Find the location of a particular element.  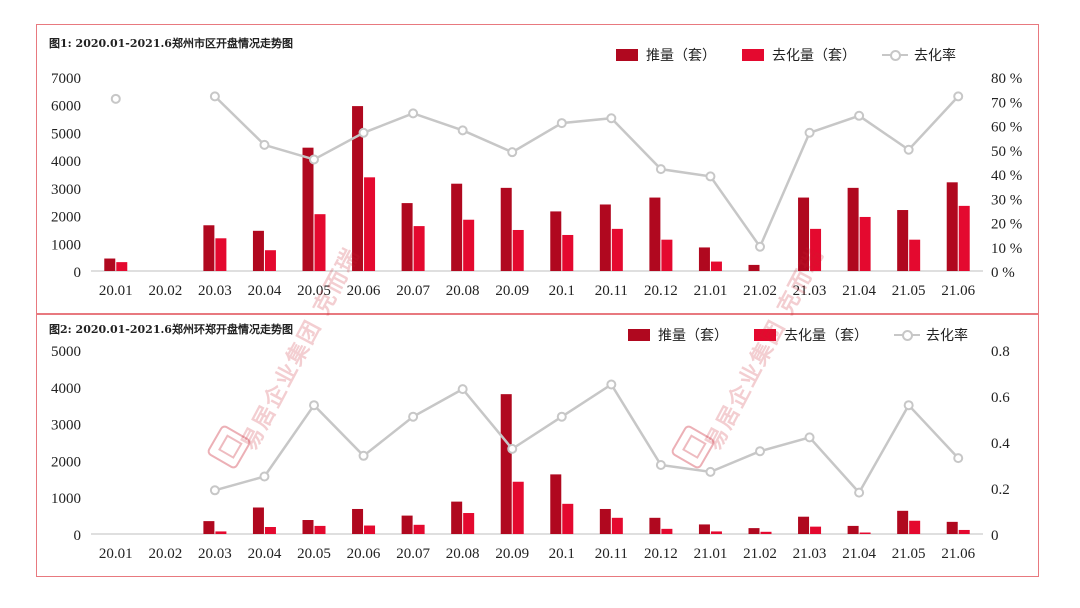

y-left-tick-label: 4000 is located at coordinates (66, 389).